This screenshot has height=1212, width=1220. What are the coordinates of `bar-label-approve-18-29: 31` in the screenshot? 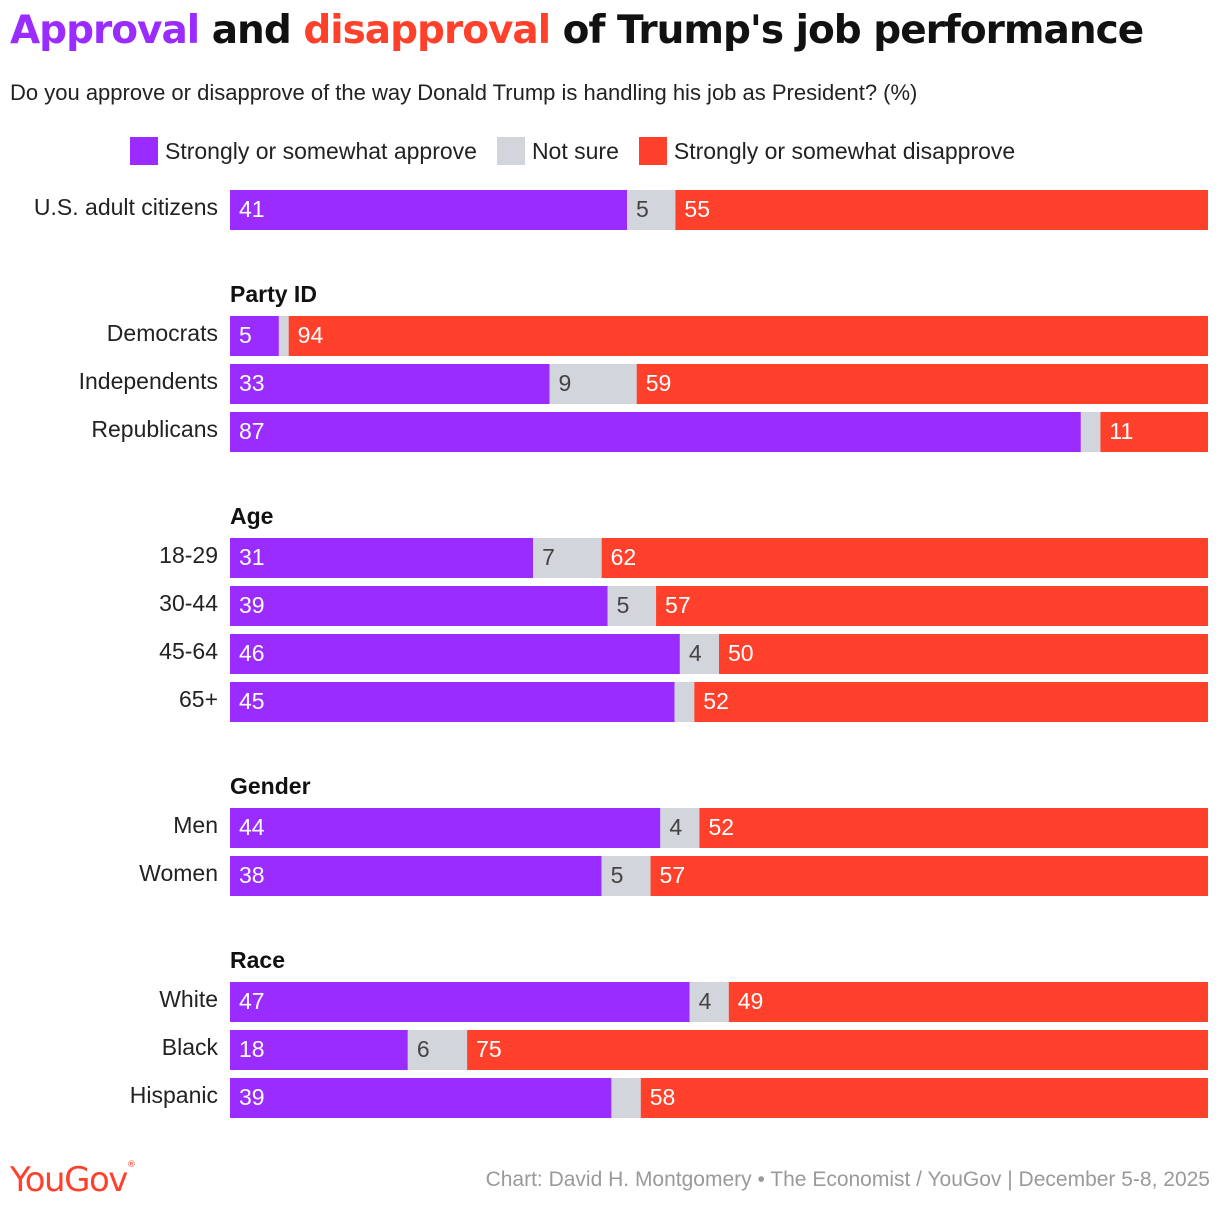 It's located at (252, 557).